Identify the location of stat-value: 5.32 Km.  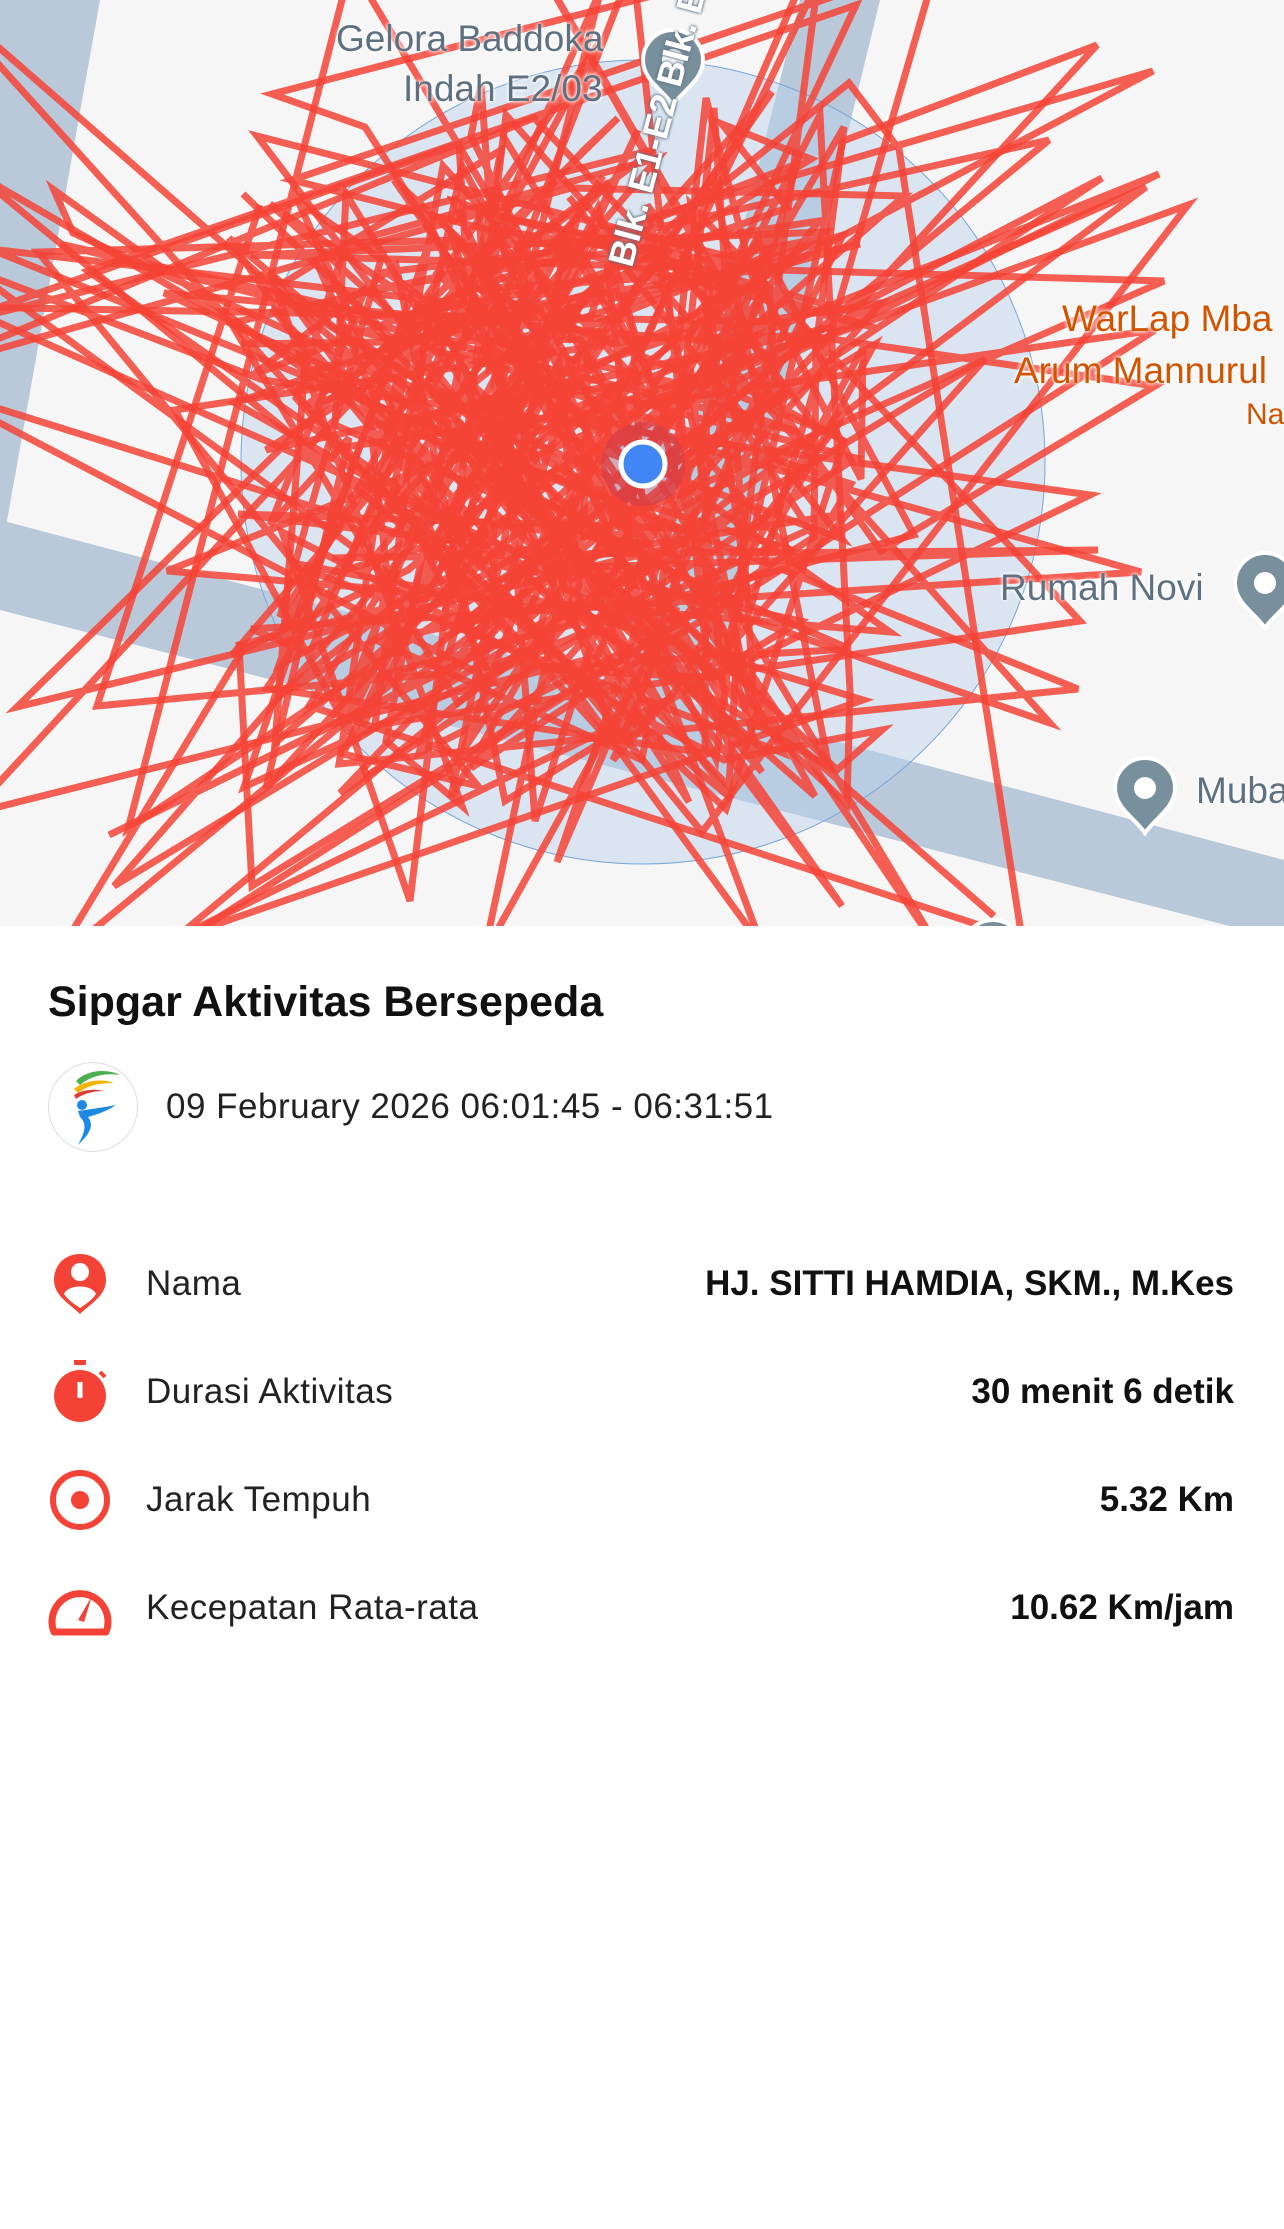
(1166, 1499).